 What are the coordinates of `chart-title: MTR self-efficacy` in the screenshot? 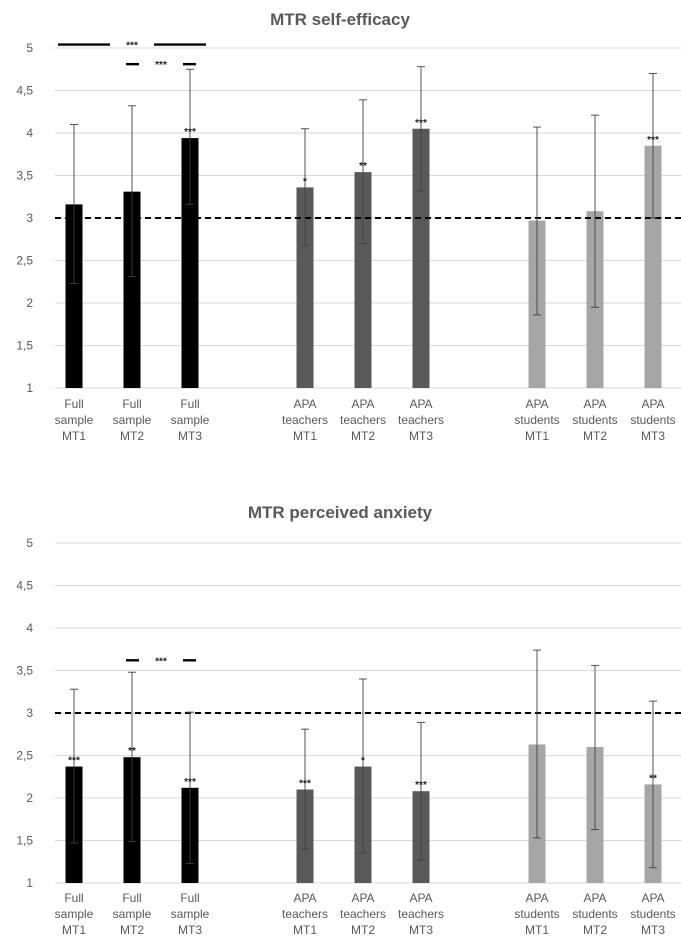 It's located at (340, 19).